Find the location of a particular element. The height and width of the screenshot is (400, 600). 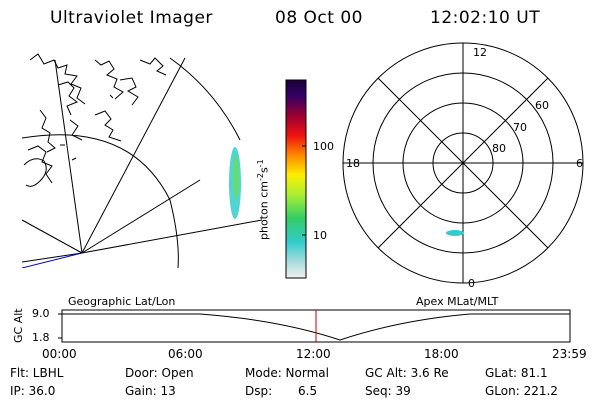

gc-alt-info: GC Alt: 3.6 Re is located at coordinates (407, 373).